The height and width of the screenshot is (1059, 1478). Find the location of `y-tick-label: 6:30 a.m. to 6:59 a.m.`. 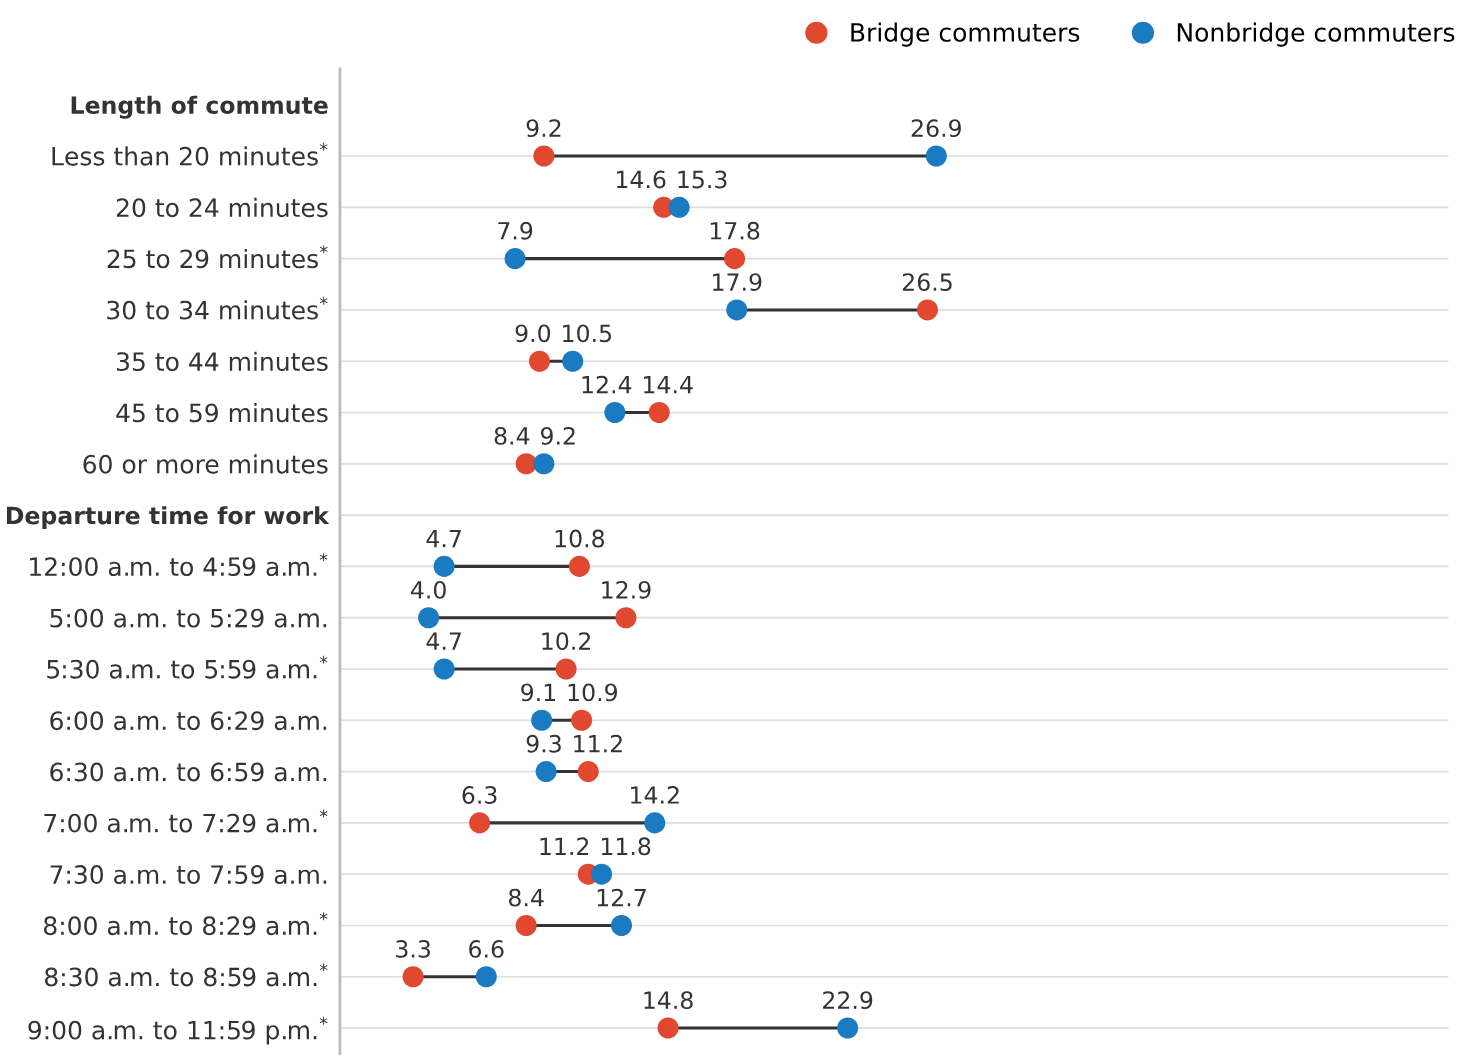

y-tick-label: 6:30 a.m. to 6:59 a.m. is located at coordinates (188, 772).